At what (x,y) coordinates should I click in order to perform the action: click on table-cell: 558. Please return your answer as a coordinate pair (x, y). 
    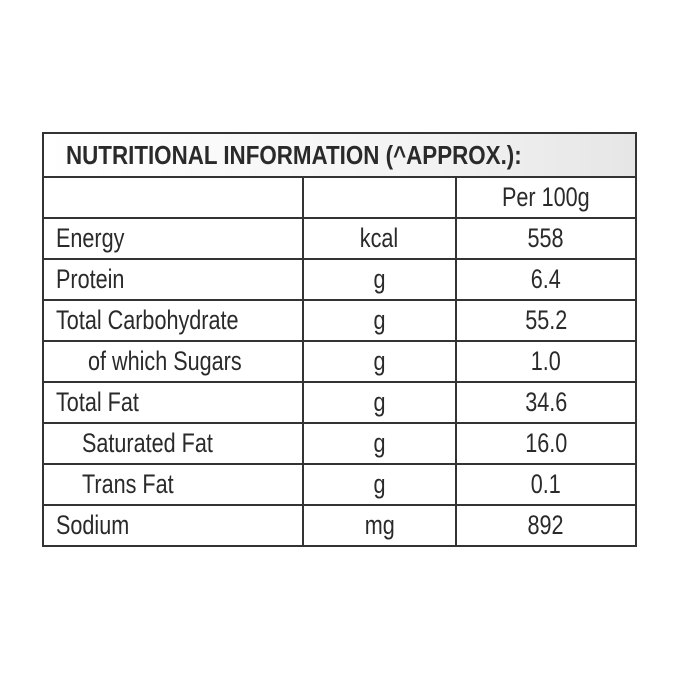
    Looking at the image, I should click on (546, 238).